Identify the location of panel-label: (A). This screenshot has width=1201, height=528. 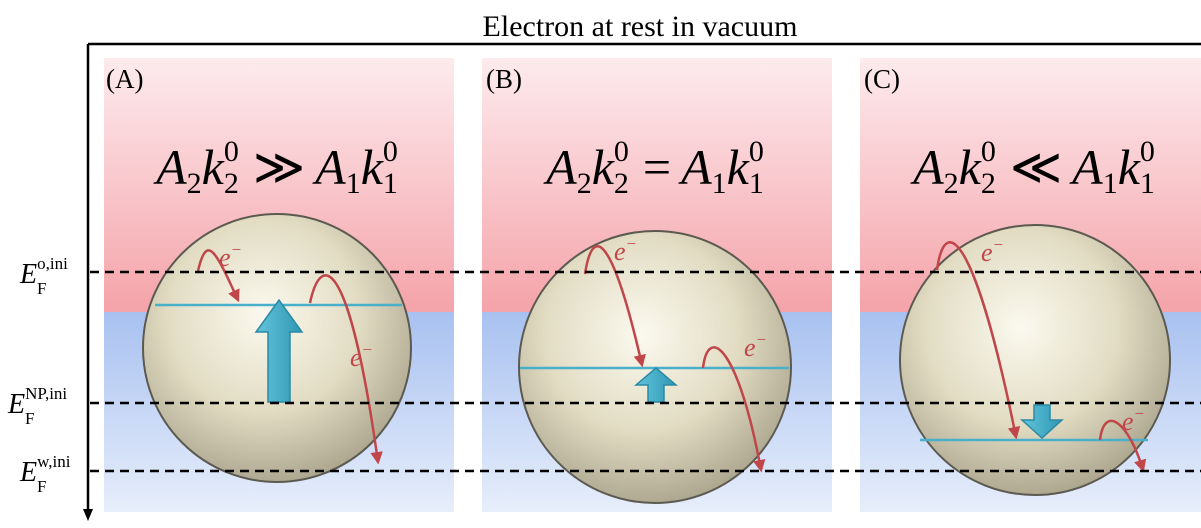
(124, 79).